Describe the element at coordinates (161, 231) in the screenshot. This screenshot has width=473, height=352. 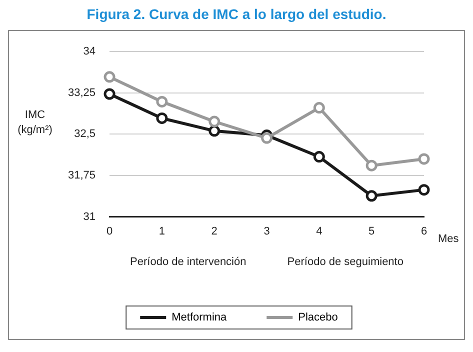
I see `x-tick-label: 1` at that location.